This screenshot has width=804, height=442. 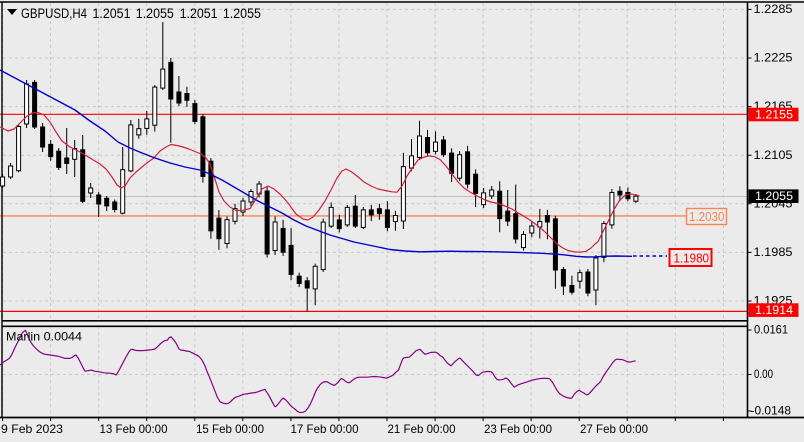 I want to click on svg-text: 27 Feb 00:00, so click(x=614, y=429).